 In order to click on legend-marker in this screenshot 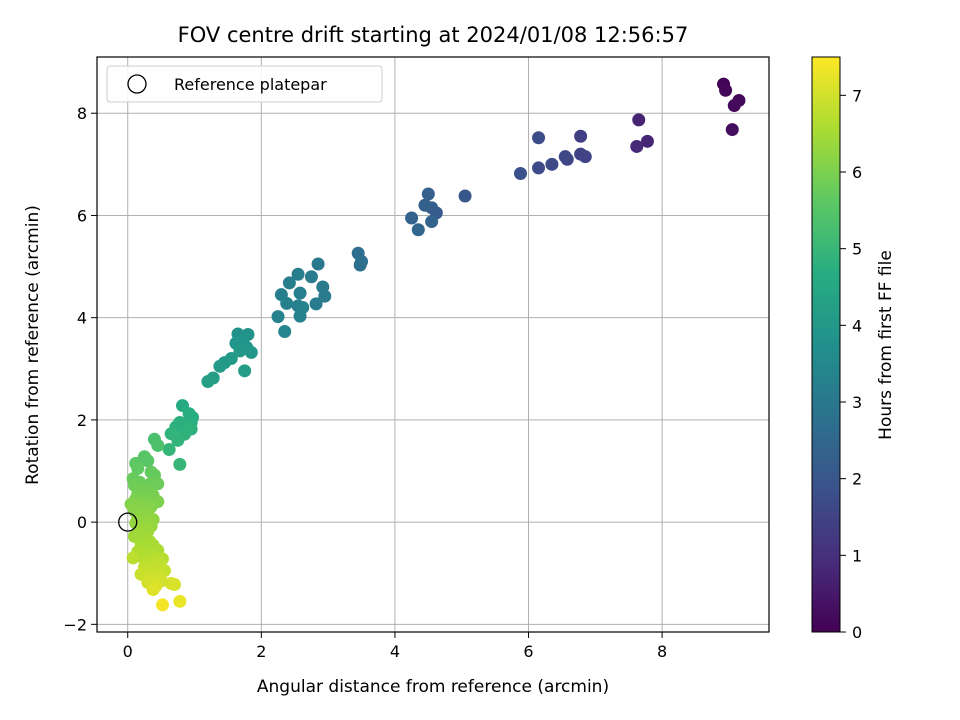, I will do `click(137, 84)`.